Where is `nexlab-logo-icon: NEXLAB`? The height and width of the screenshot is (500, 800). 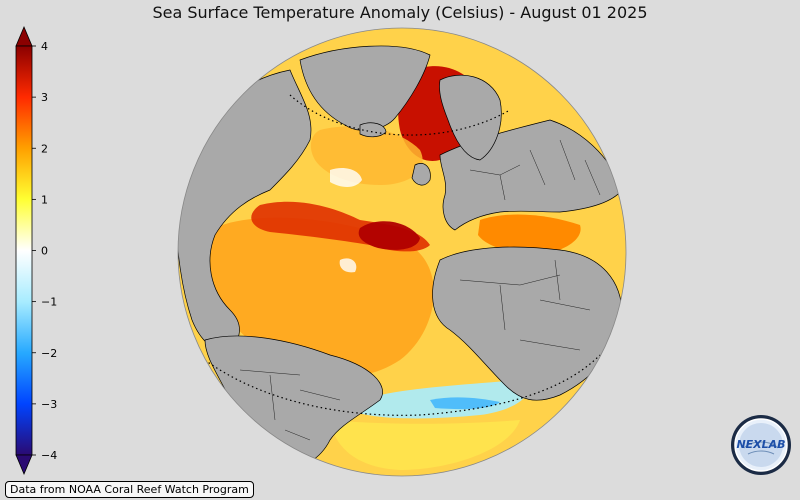 nexlab-logo-icon: NEXLAB is located at coordinates (761, 445).